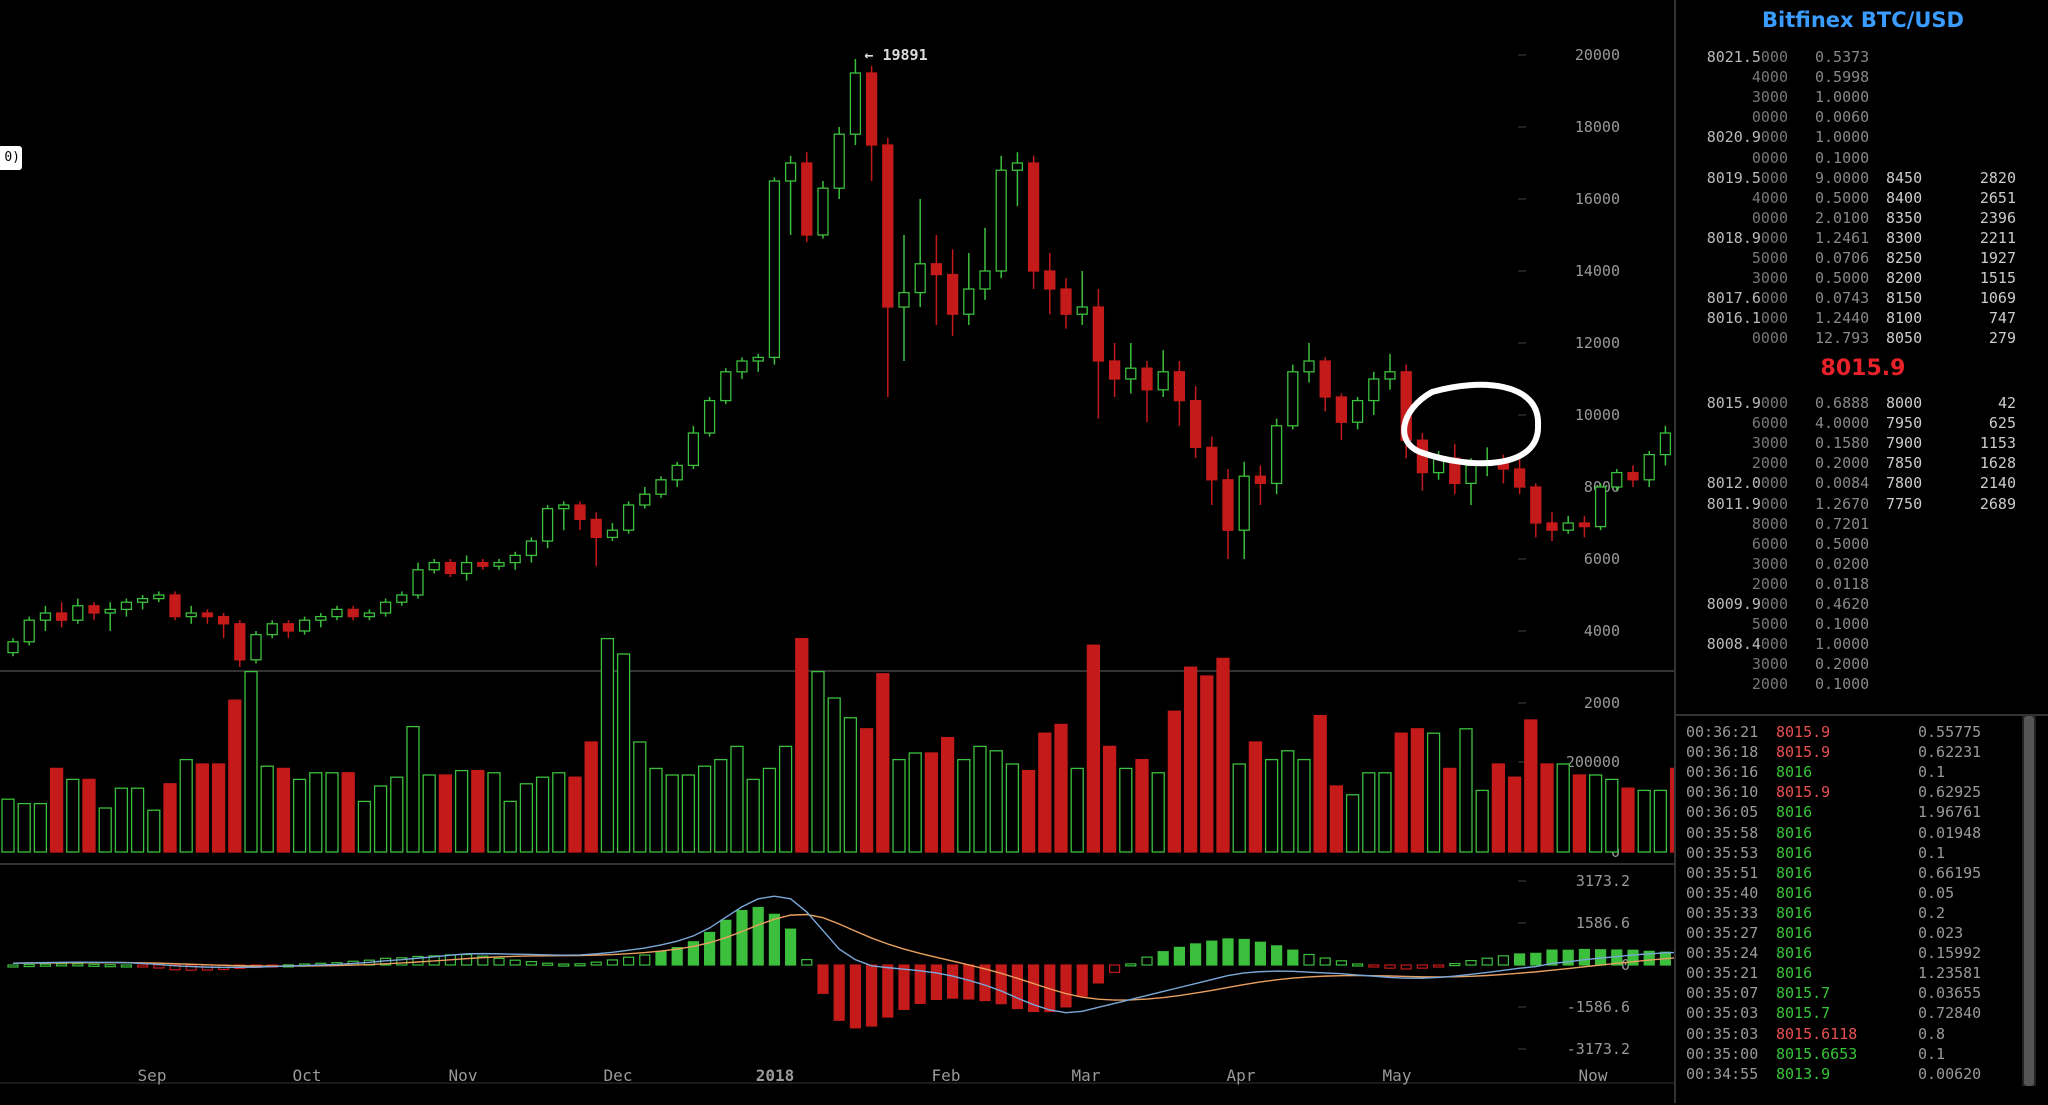 Image resolution: width=2048 pixels, height=1105 pixels. What do you see at coordinates (1862, 604) in the screenshot?
I see `bid-row: 8009.9000 0.4620` at bounding box center [1862, 604].